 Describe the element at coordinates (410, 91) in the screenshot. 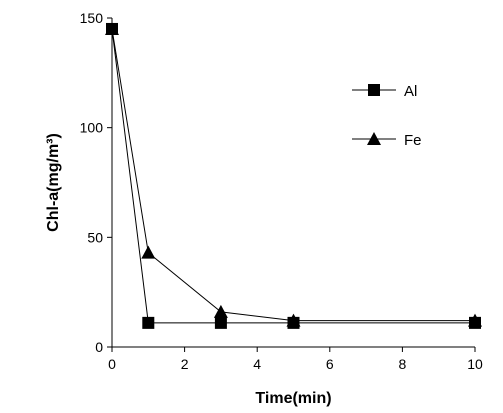

I see `legend-label-al: Al` at that location.